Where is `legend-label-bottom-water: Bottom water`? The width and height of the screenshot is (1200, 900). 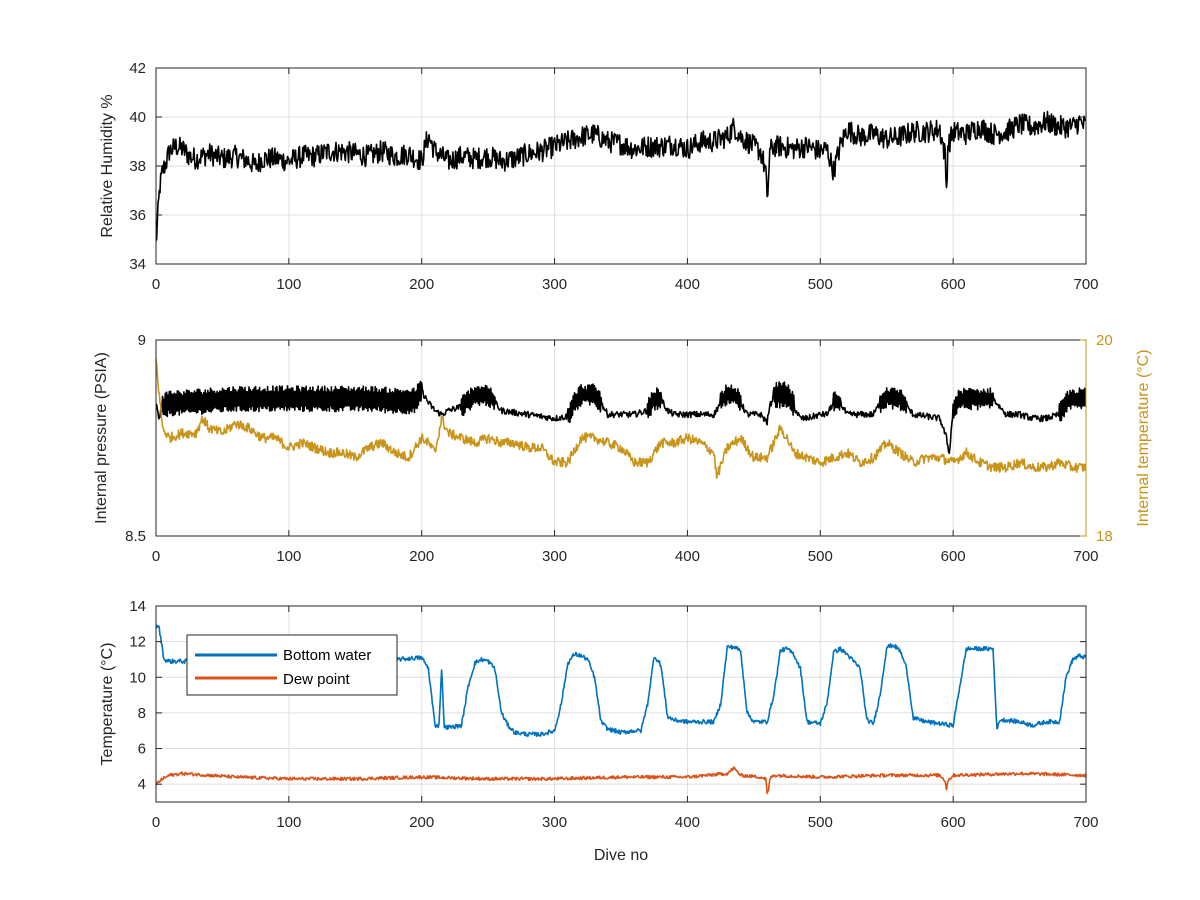
legend-label-bottom-water: Bottom water is located at coordinates (327, 655).